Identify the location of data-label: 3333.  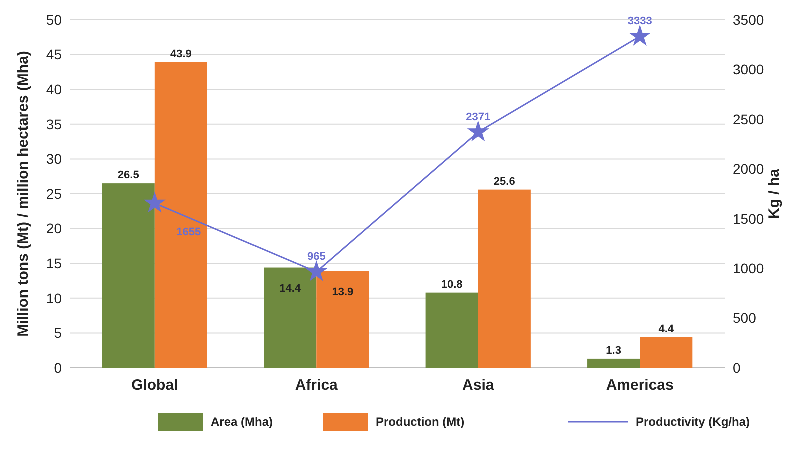
(640, 22).